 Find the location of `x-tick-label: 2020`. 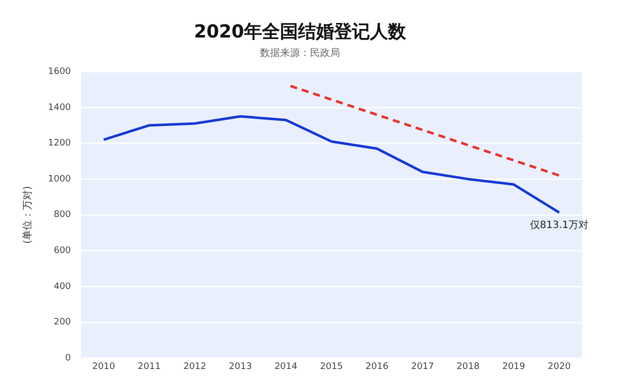

x-tick-label: 2020 is located at coordinates (559, 367).